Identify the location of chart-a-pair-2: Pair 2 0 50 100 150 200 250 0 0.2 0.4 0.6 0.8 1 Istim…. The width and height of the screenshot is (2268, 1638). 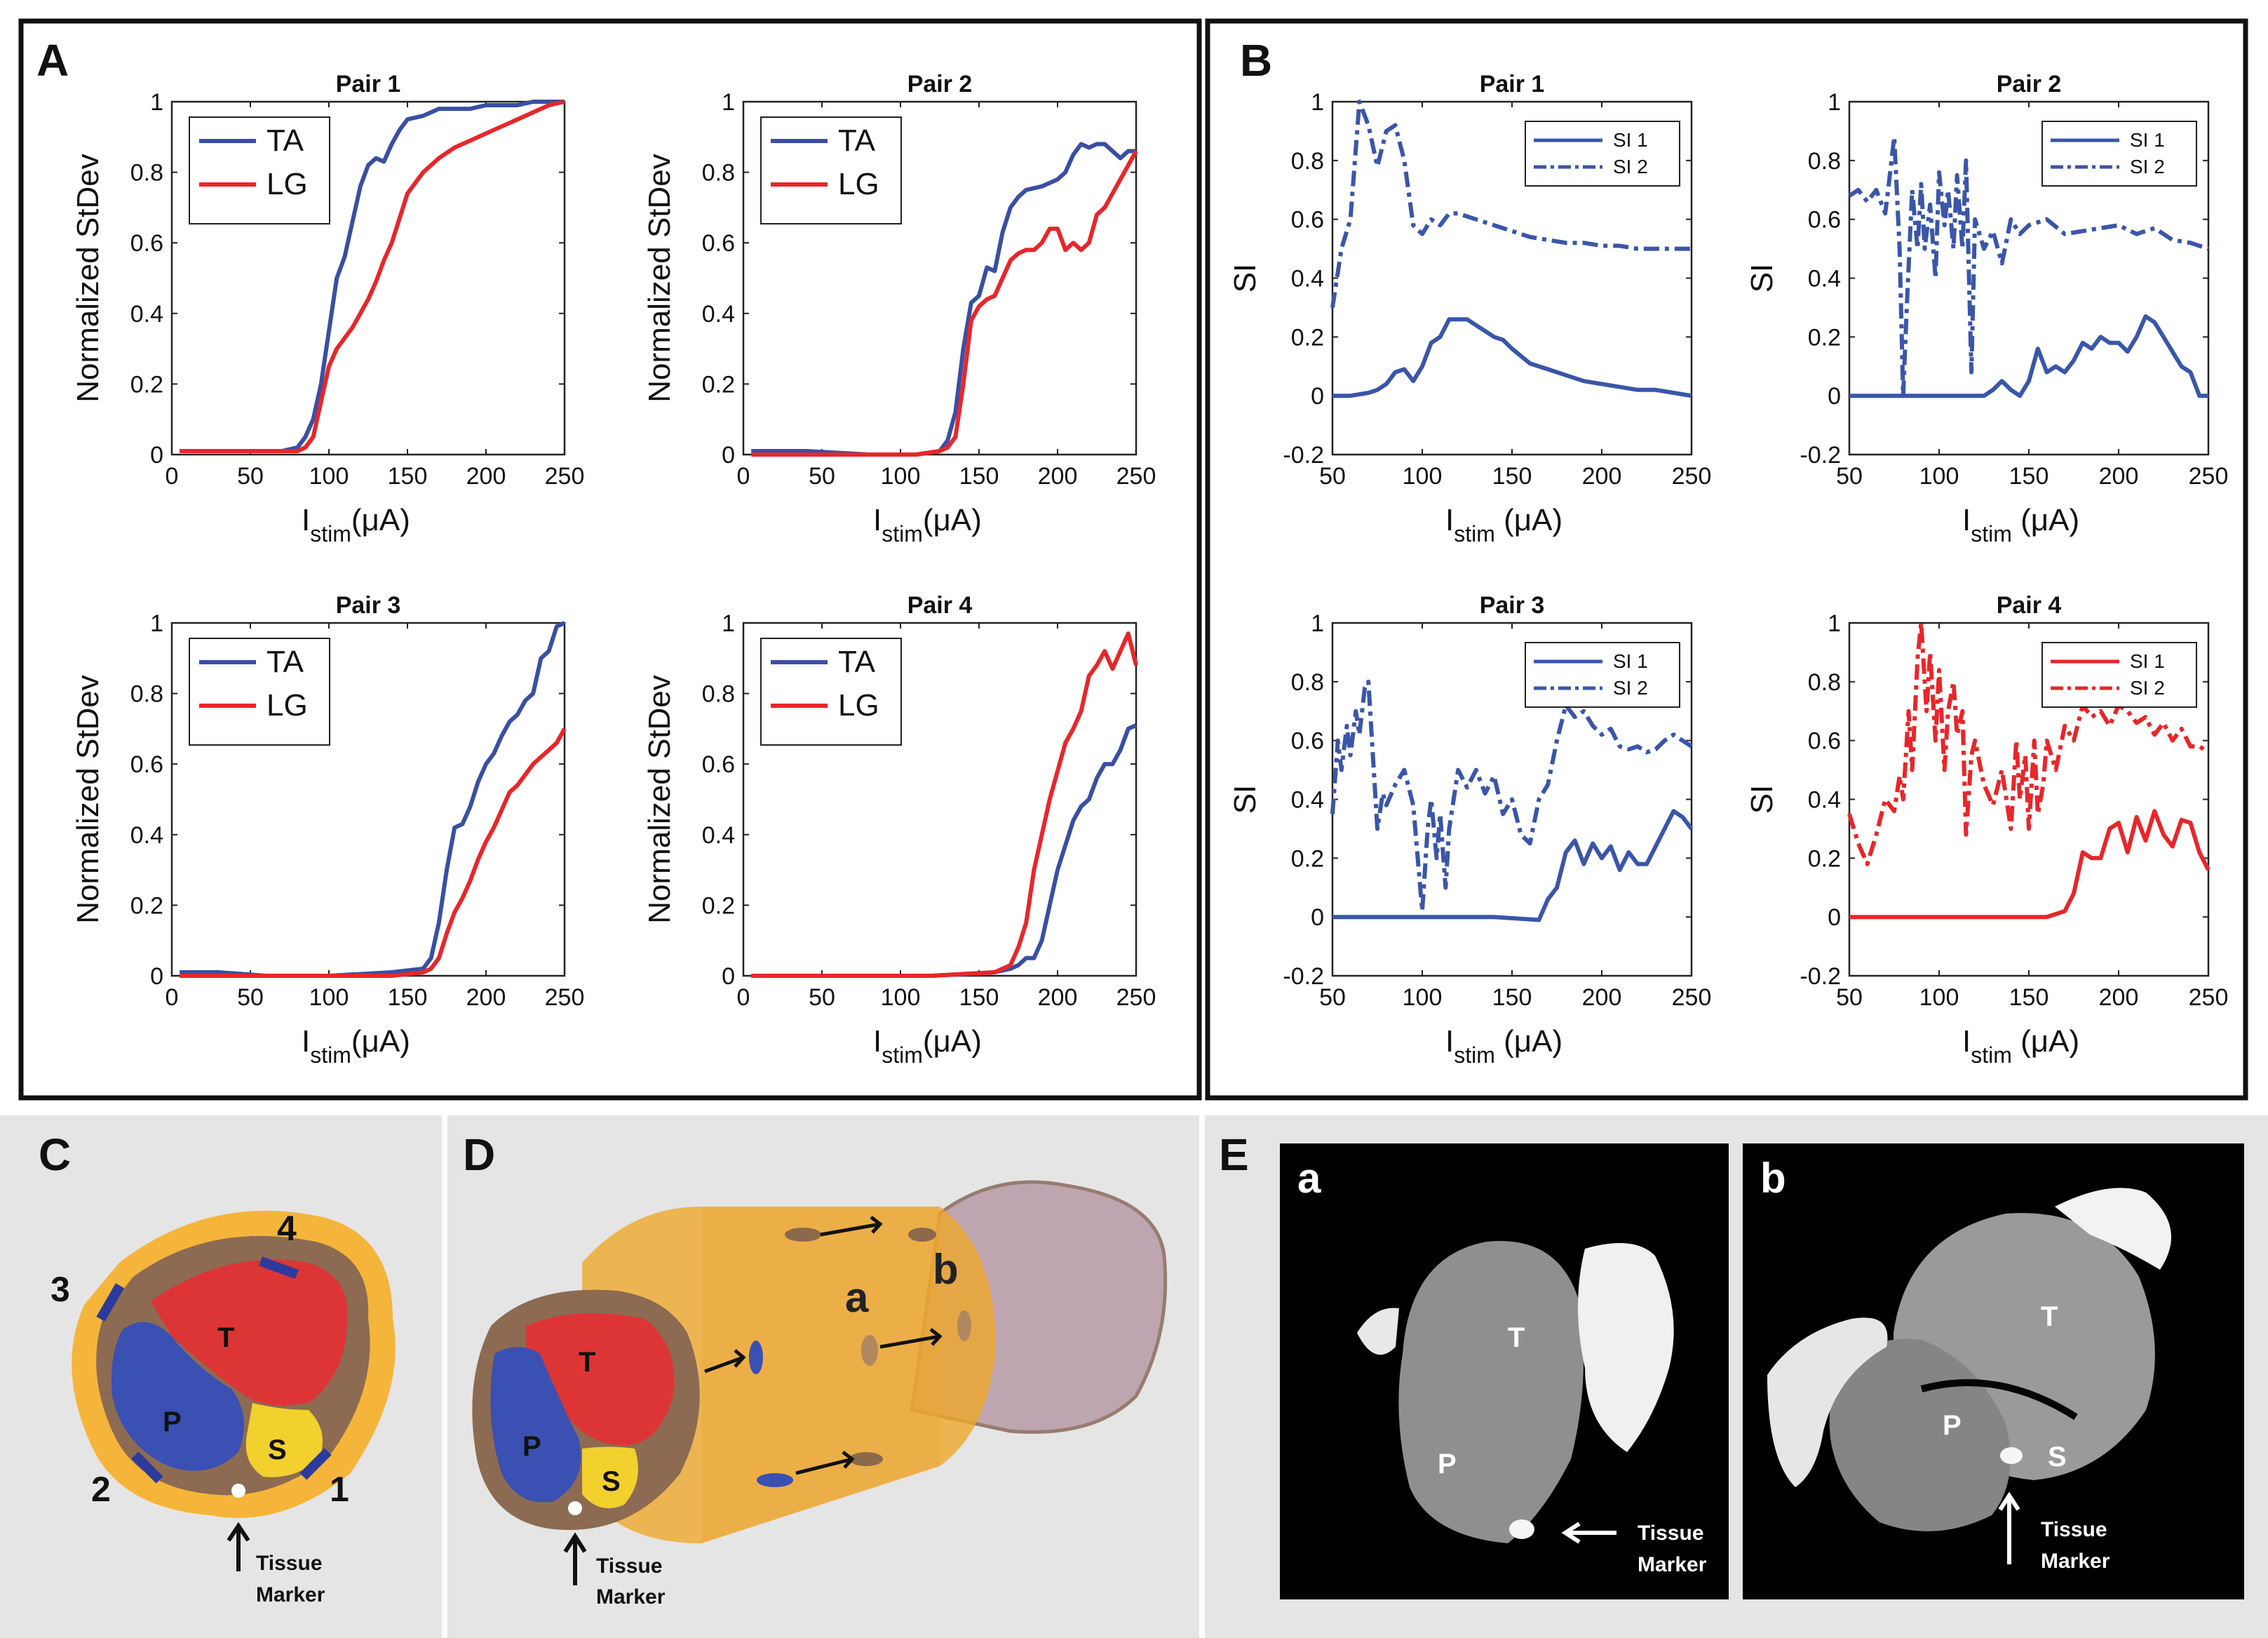
(899, 308).